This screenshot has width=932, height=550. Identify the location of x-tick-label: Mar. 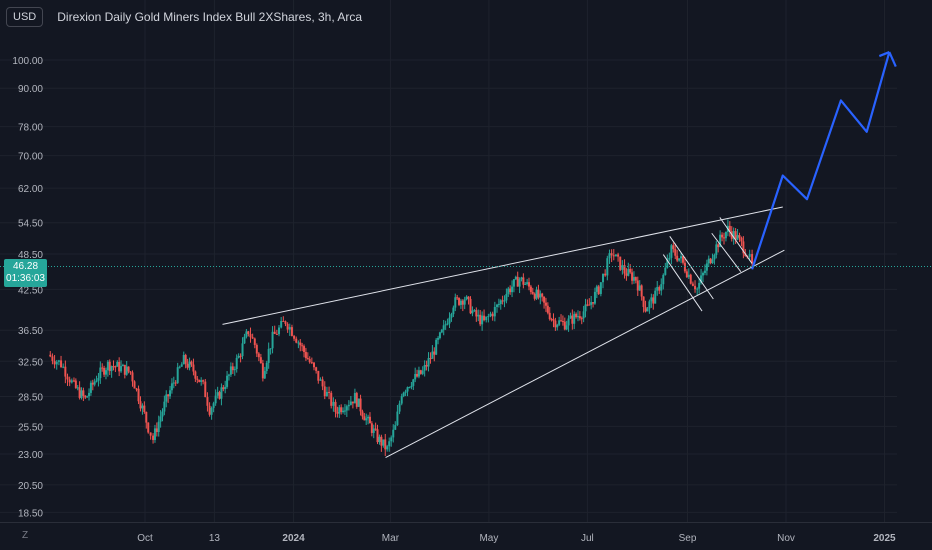
(391, 538).